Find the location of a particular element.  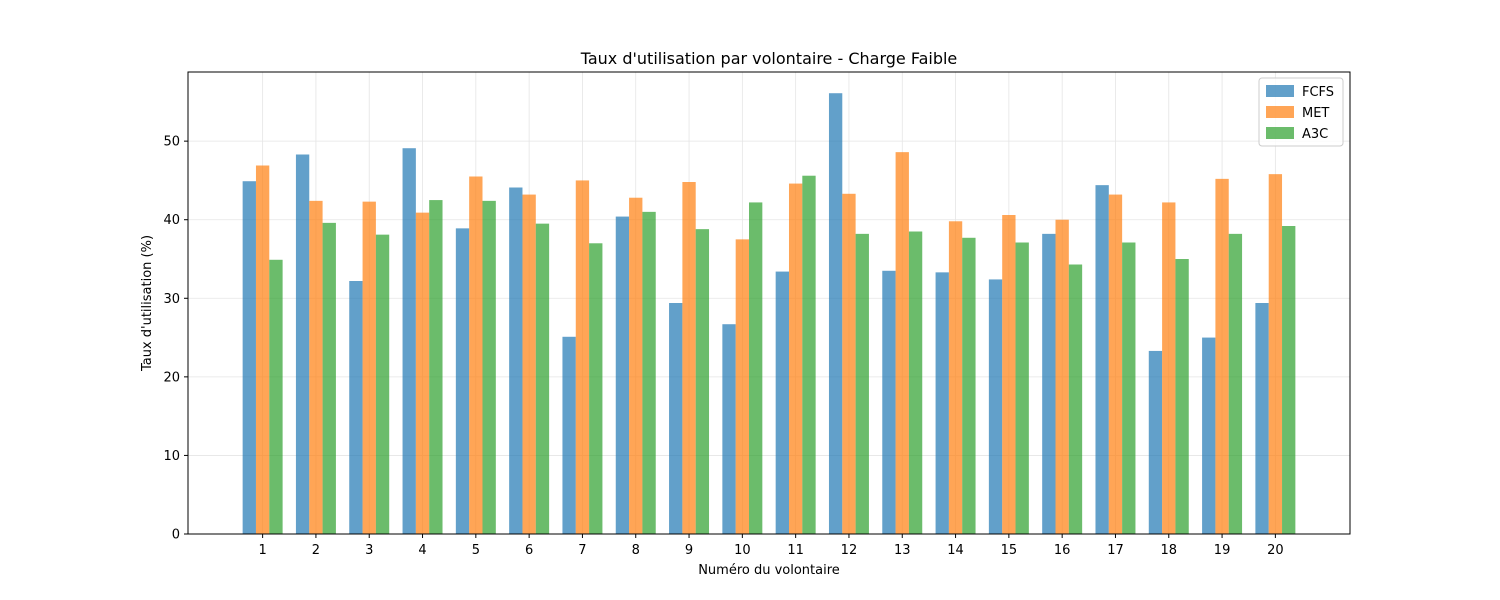

x-tick-label: 3 is located at coordinates (369, 550).